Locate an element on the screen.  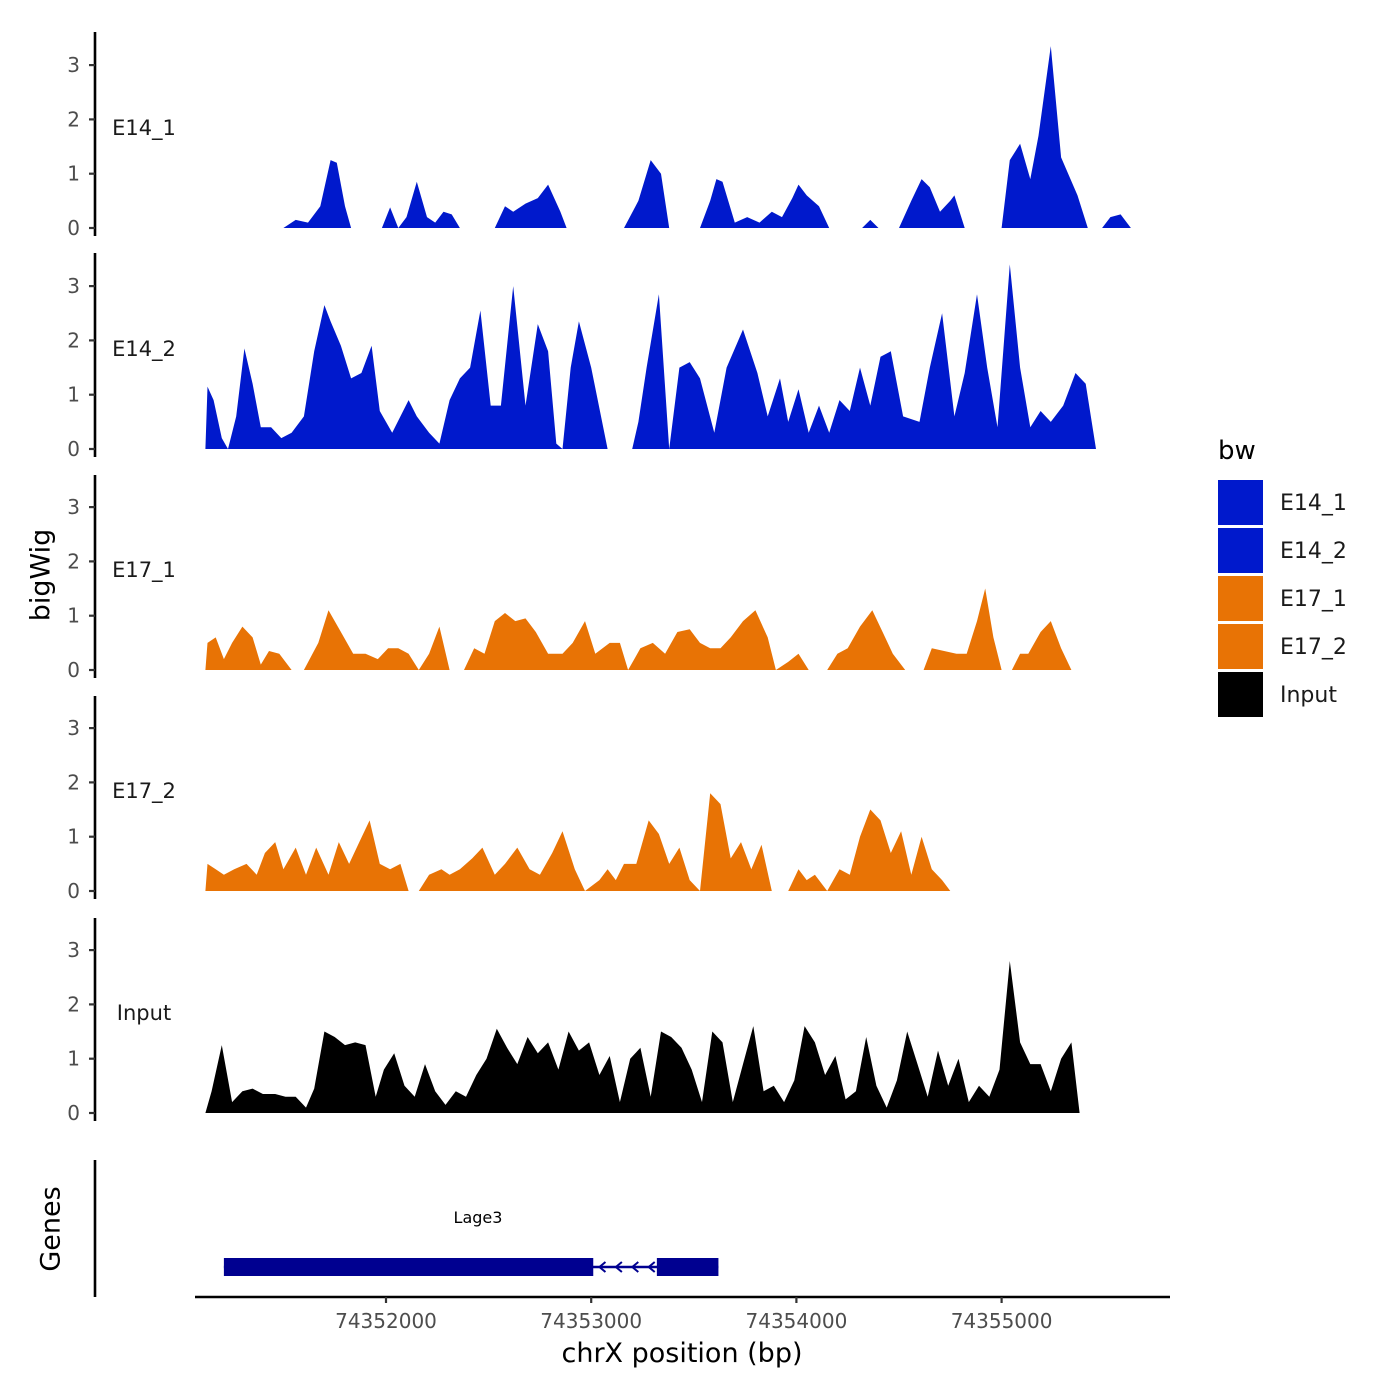
genes-track: Genes Lage3 is located at coordinates (377, 1228).